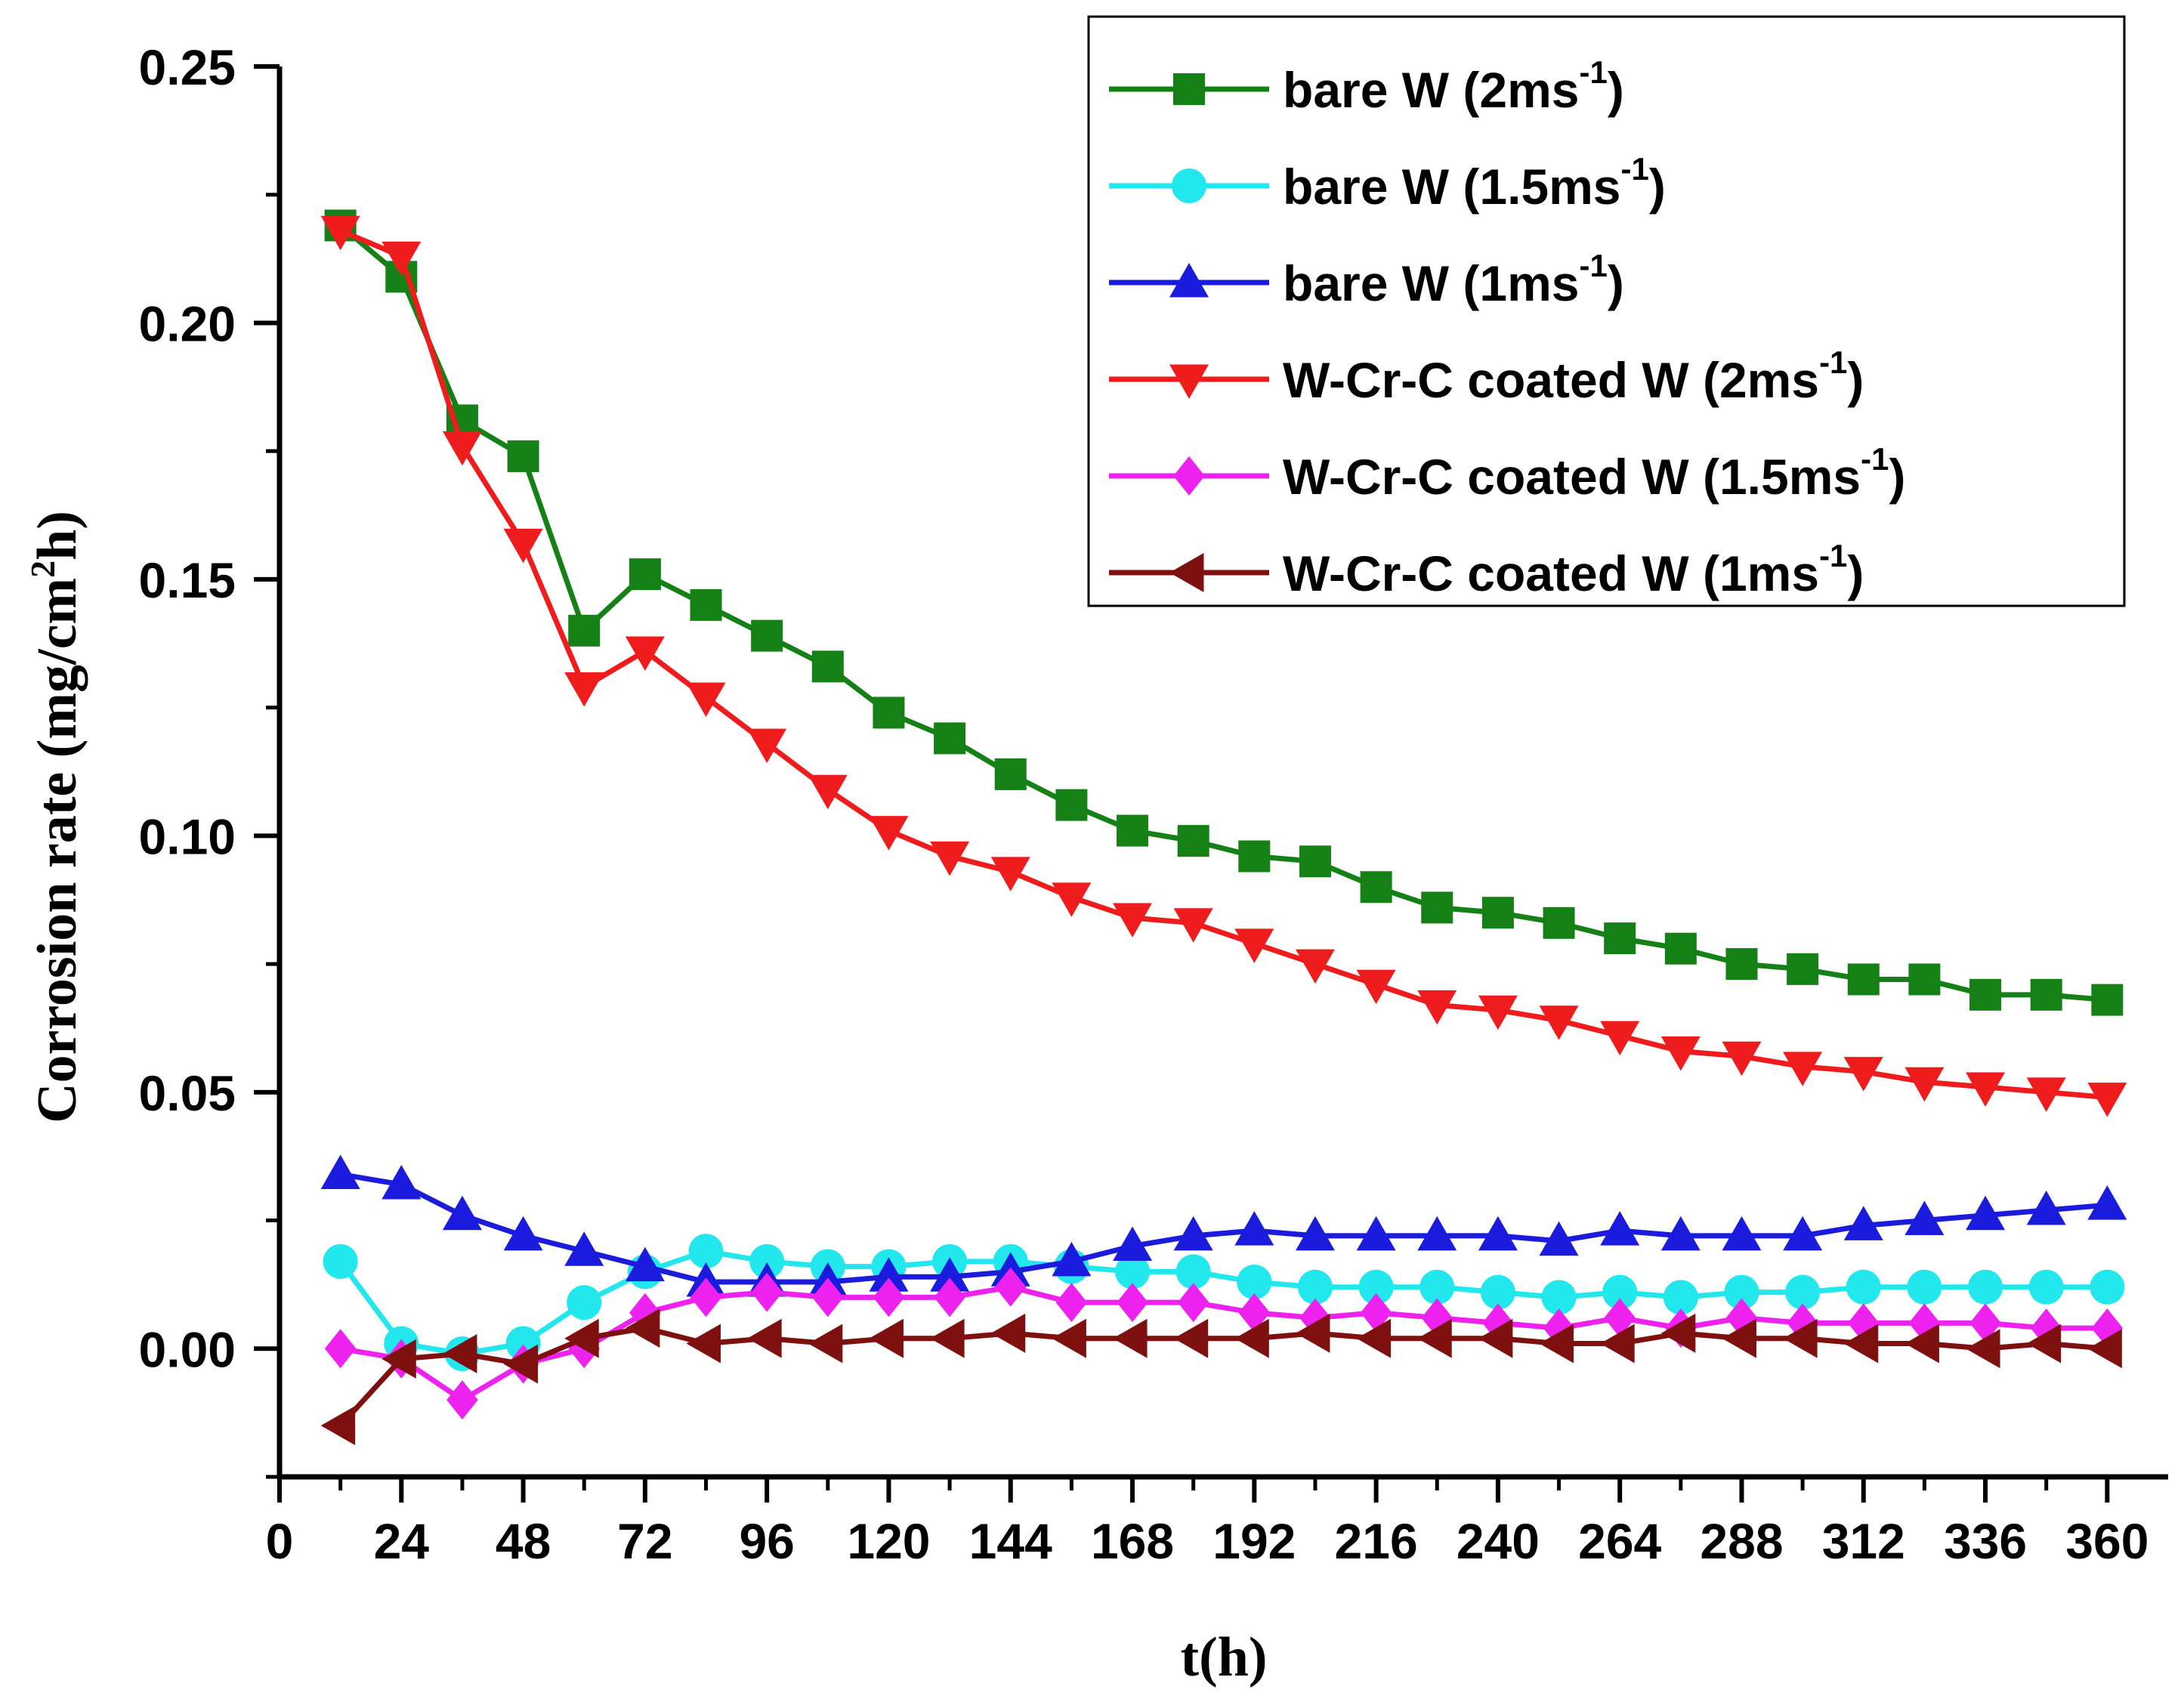 Image resolution: width=2184 pixels, height=1705 pixels. I want to click on legend-entry-3: bare W (1ms-1), so click(1366, 279).